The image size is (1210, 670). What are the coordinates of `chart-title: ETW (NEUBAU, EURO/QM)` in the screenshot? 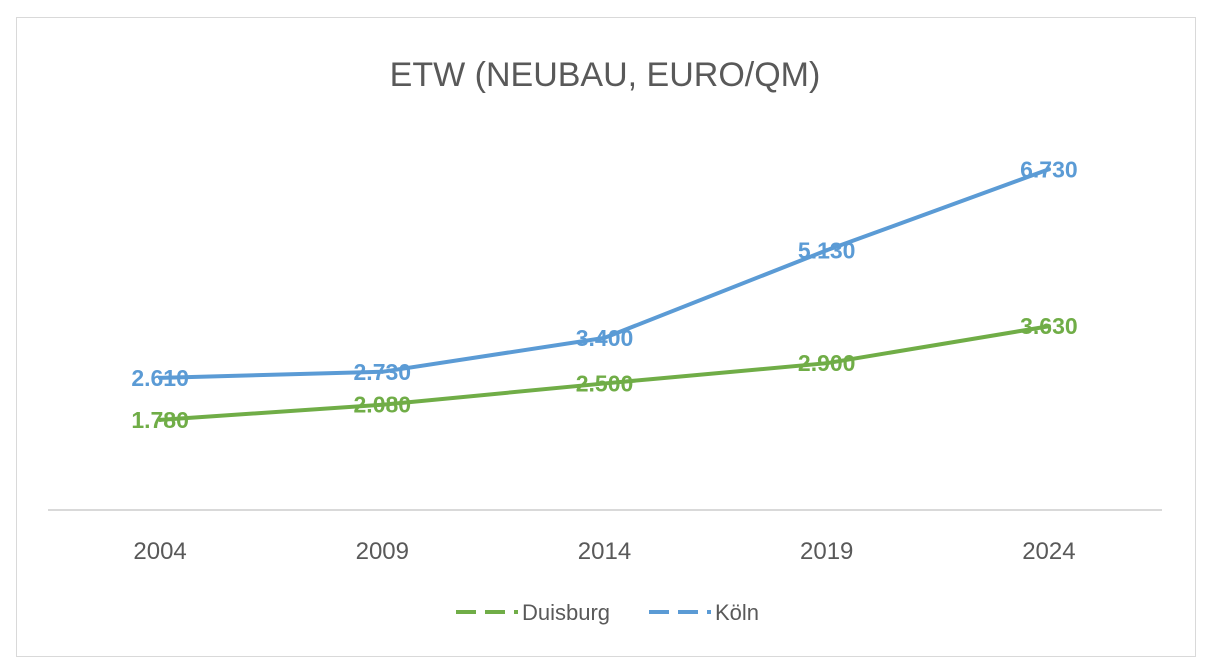 It's located at (605, 75).